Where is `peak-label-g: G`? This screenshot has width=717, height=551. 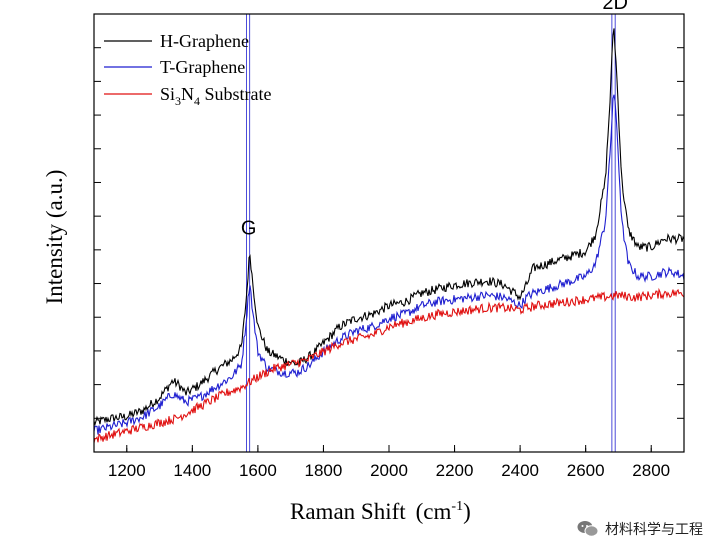
peak-label-g: G is located at coordinates (249, 229).